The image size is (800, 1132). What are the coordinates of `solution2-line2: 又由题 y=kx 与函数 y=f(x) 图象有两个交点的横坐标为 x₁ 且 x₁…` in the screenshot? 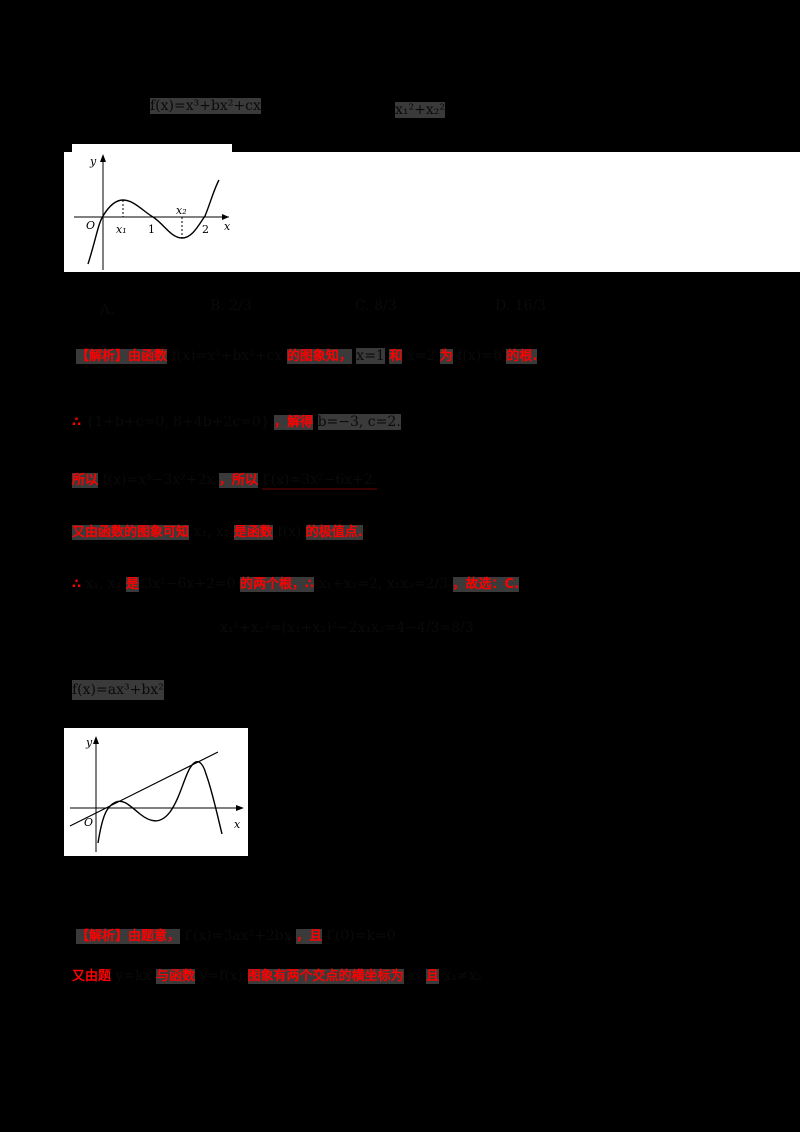 It's located at (277, 976).